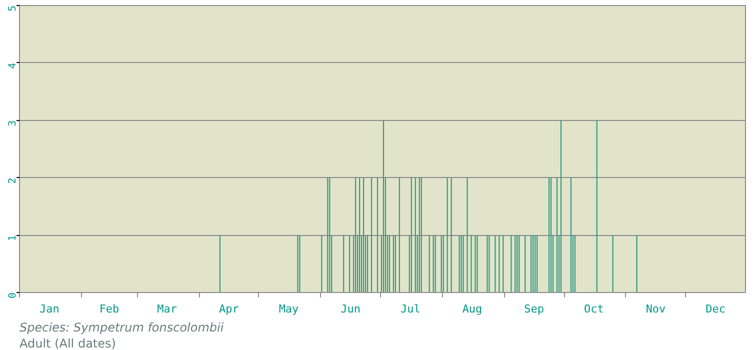  Describe the element at coordinates (229, 309) in the screenshot. I see `x-tick-label: Apr` at that location.